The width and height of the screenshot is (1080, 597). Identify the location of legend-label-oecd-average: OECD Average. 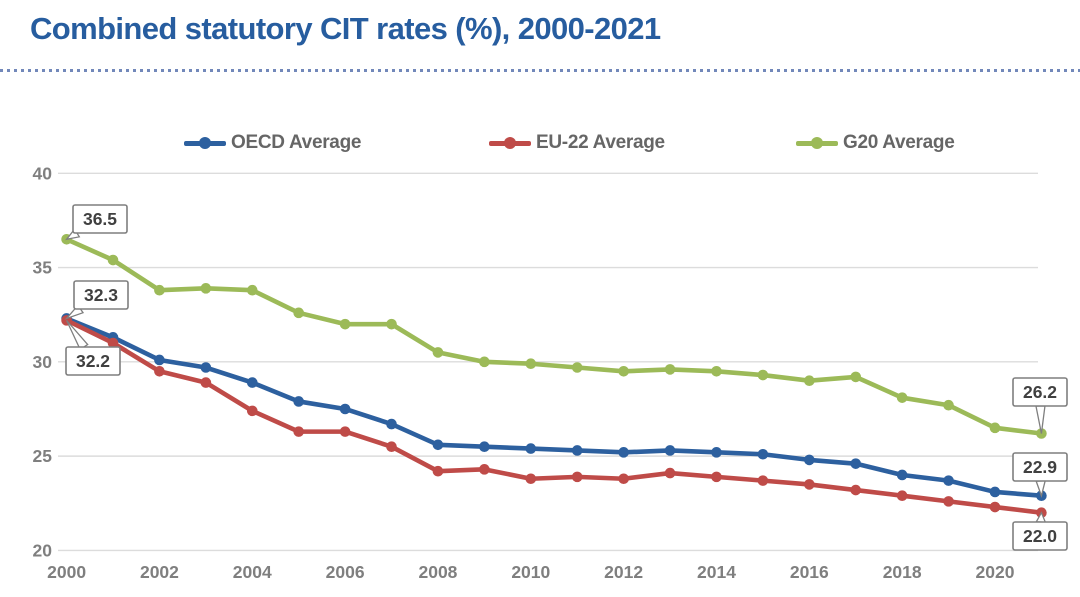
(296, 142).